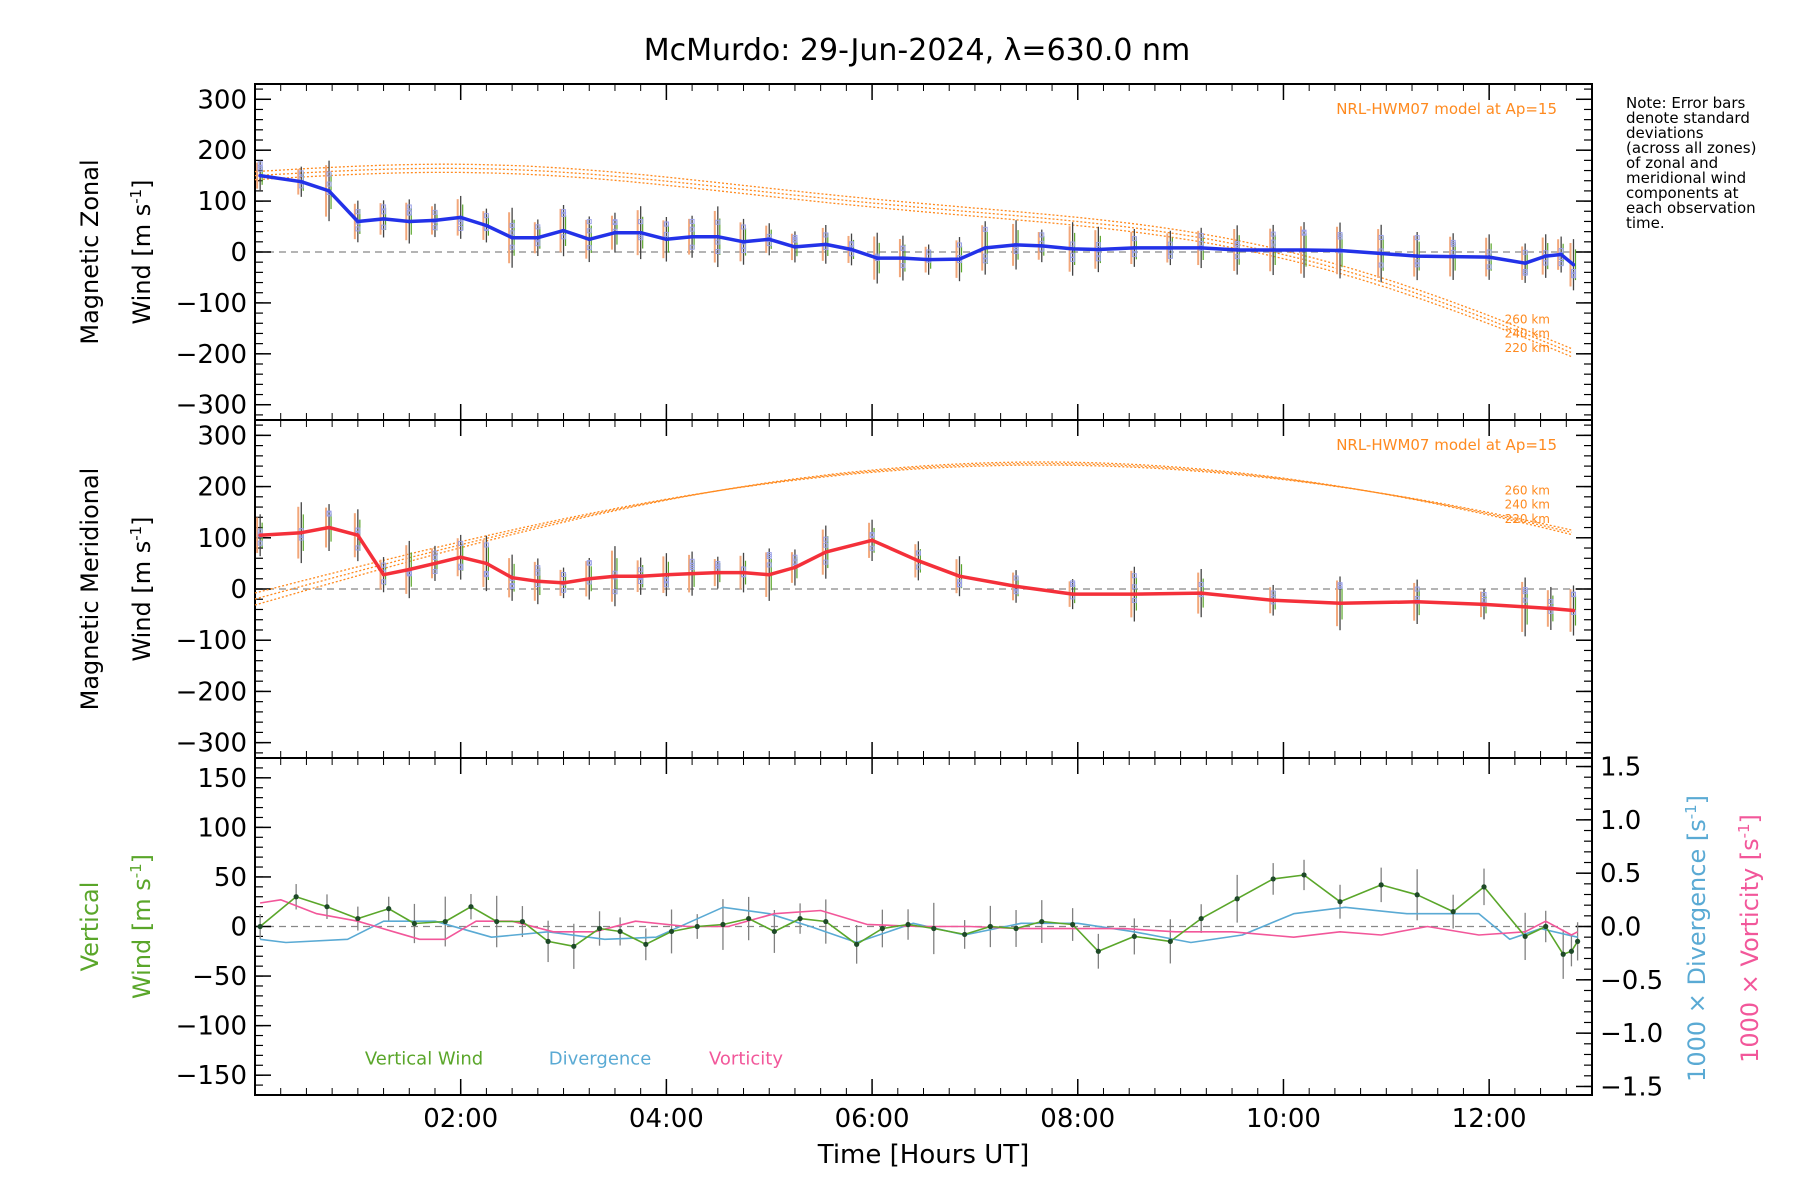  I want to click on vertical-ylabel: Vertical, so click(90, 927).